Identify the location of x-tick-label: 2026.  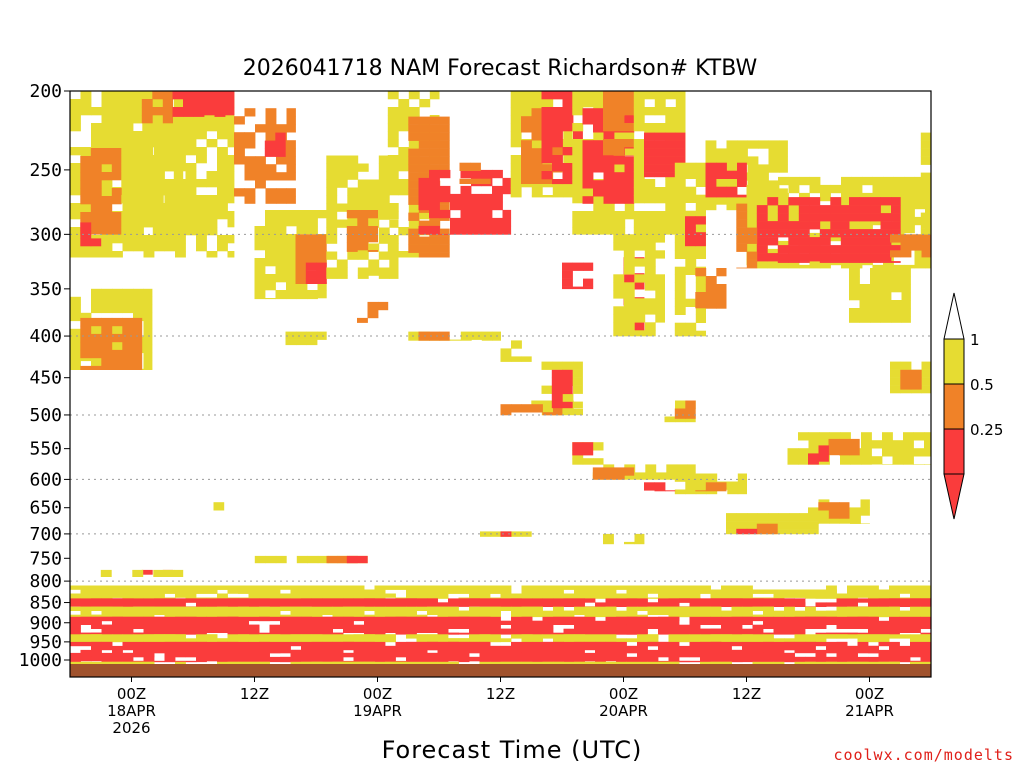
(131, 728).